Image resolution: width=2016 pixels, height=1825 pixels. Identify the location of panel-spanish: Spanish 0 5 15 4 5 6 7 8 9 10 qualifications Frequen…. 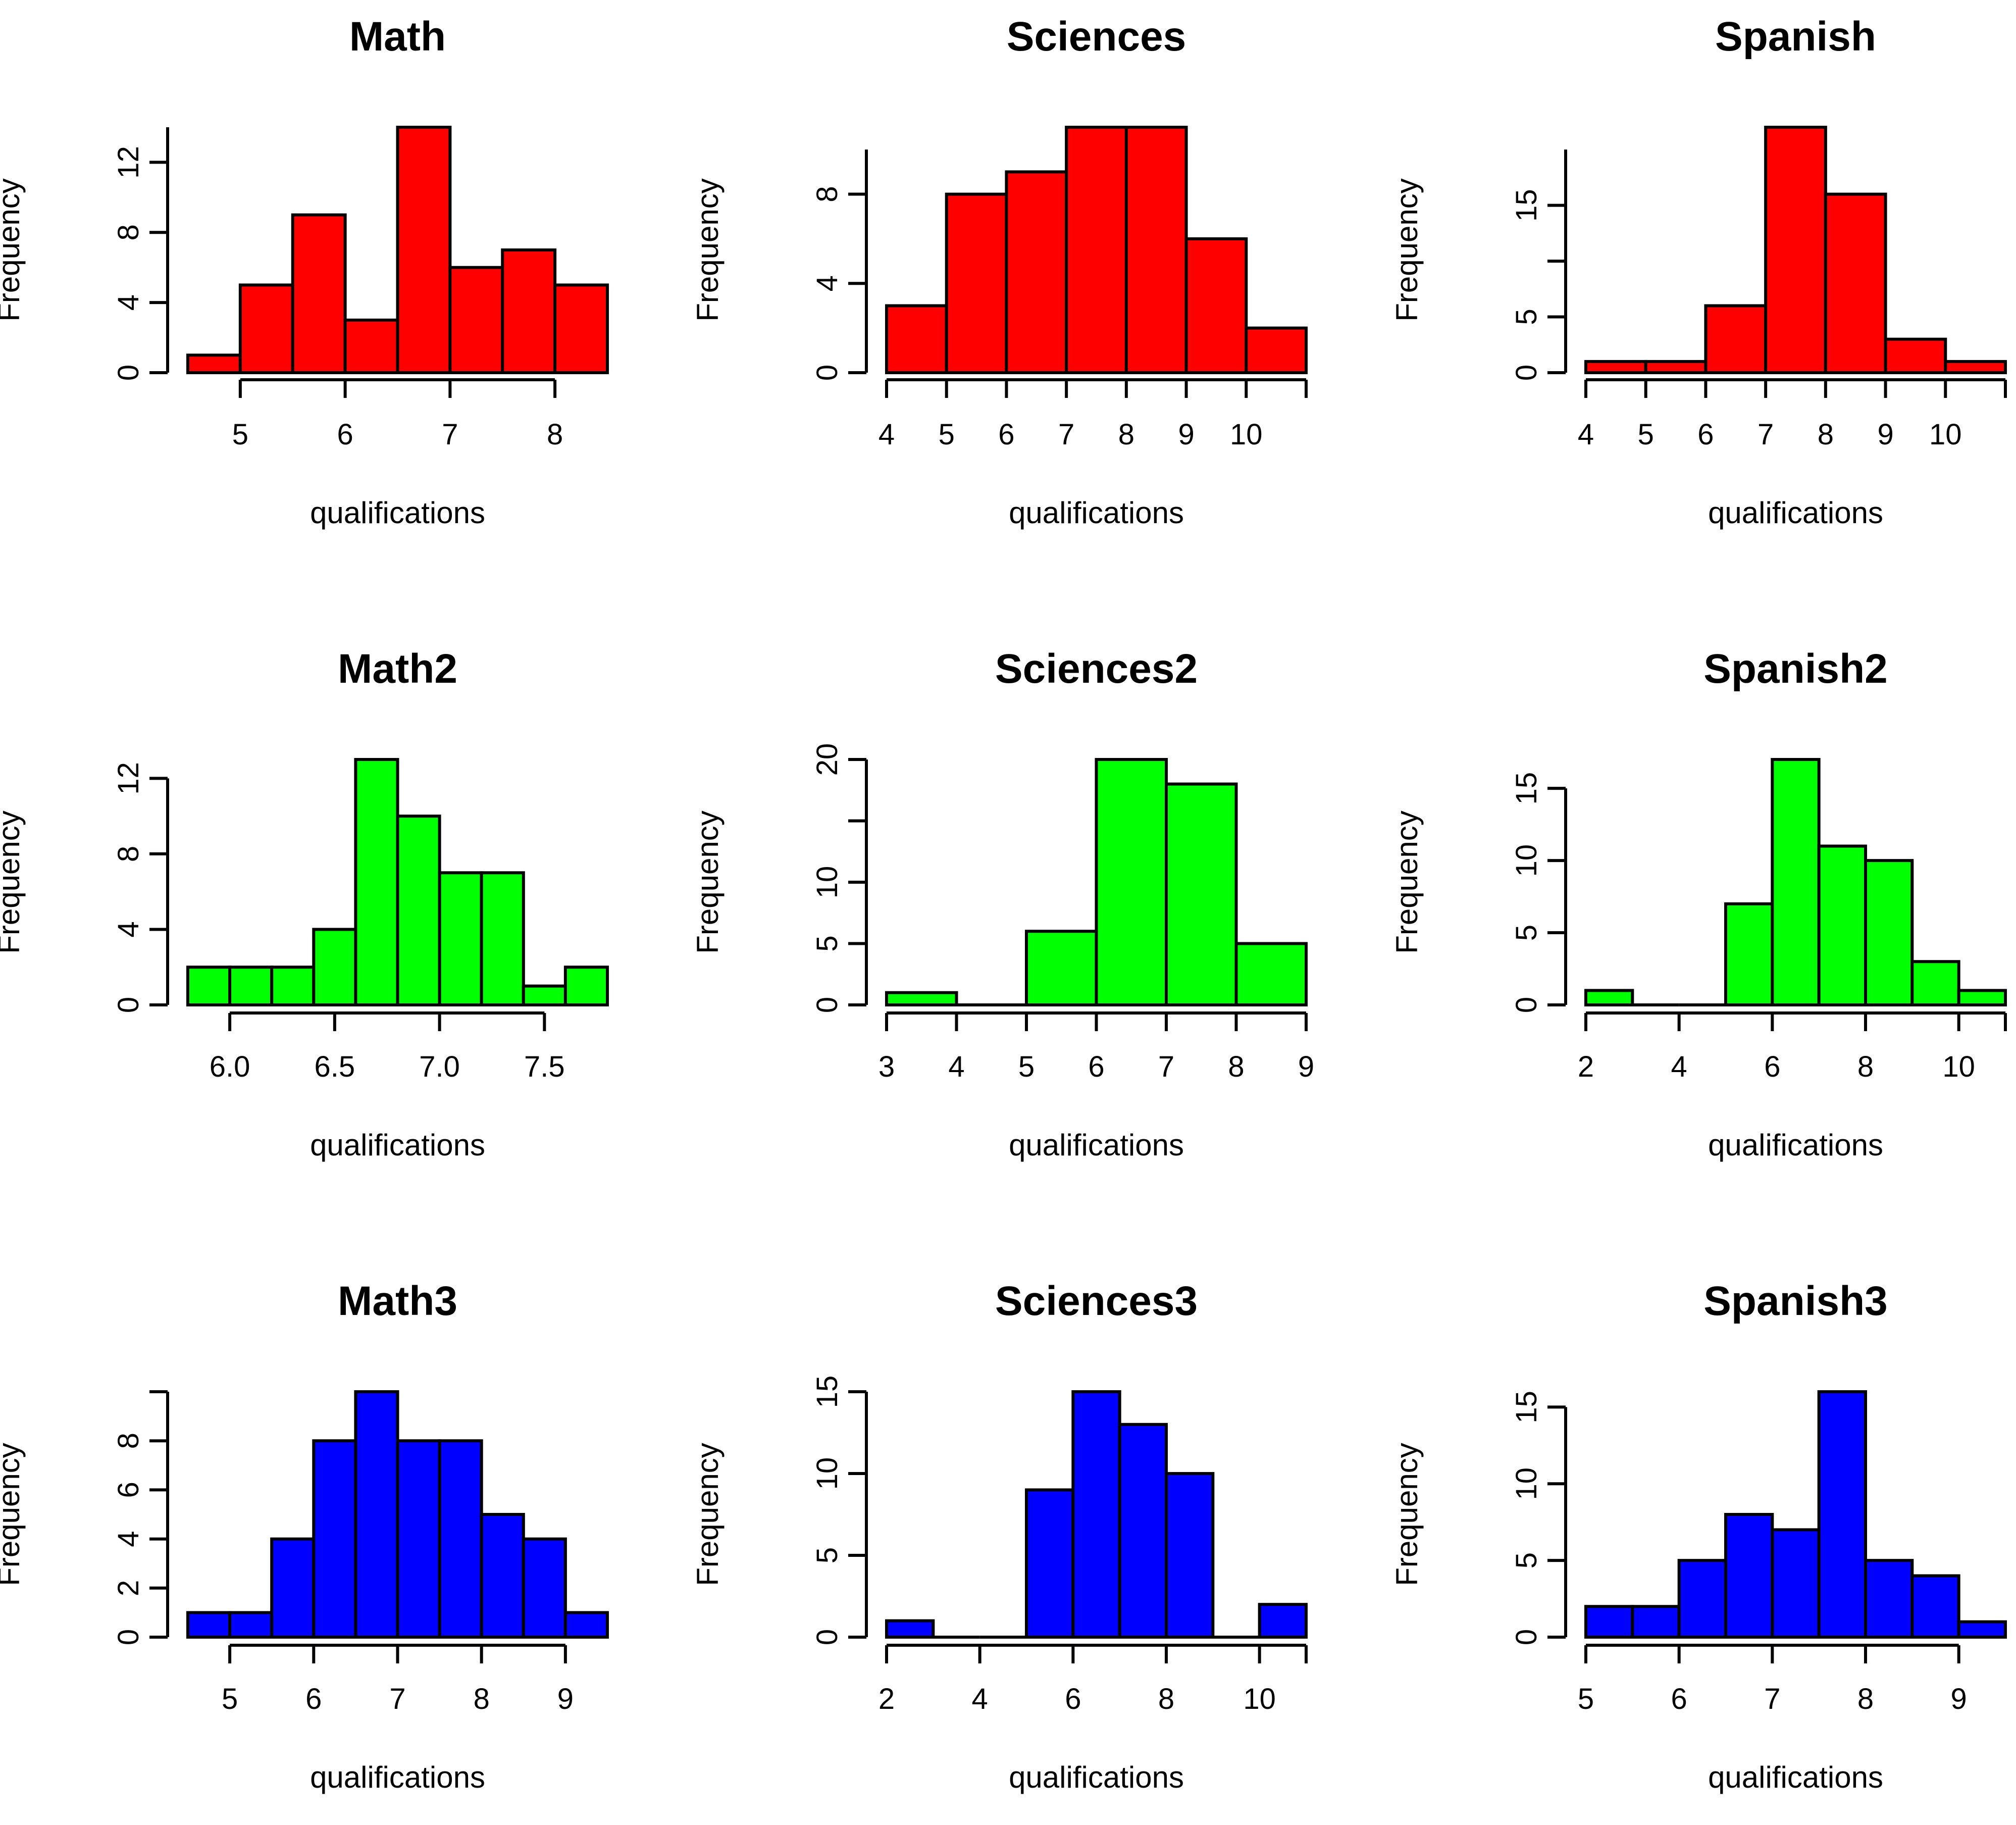
(1698, 272).